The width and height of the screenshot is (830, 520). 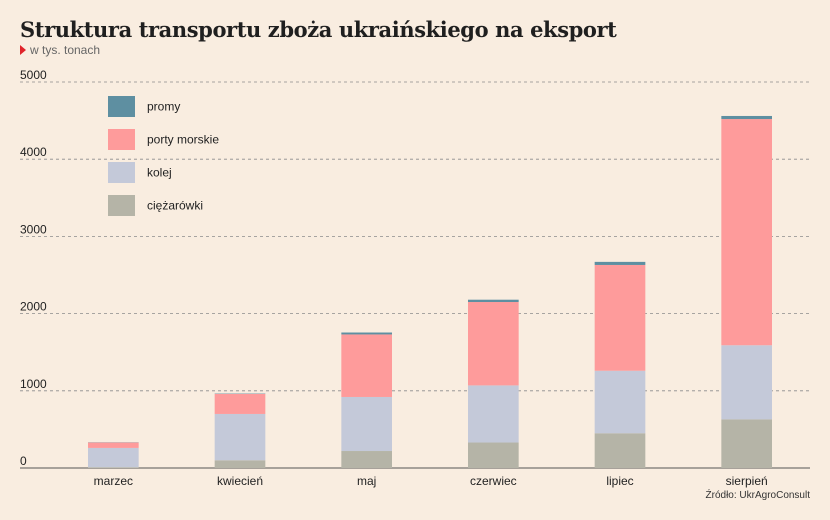 What do you see at coordinates (65, 50) in the screenshot?
I see `subtitle-text: w tys. tonach` at bounding box center [65, 50].